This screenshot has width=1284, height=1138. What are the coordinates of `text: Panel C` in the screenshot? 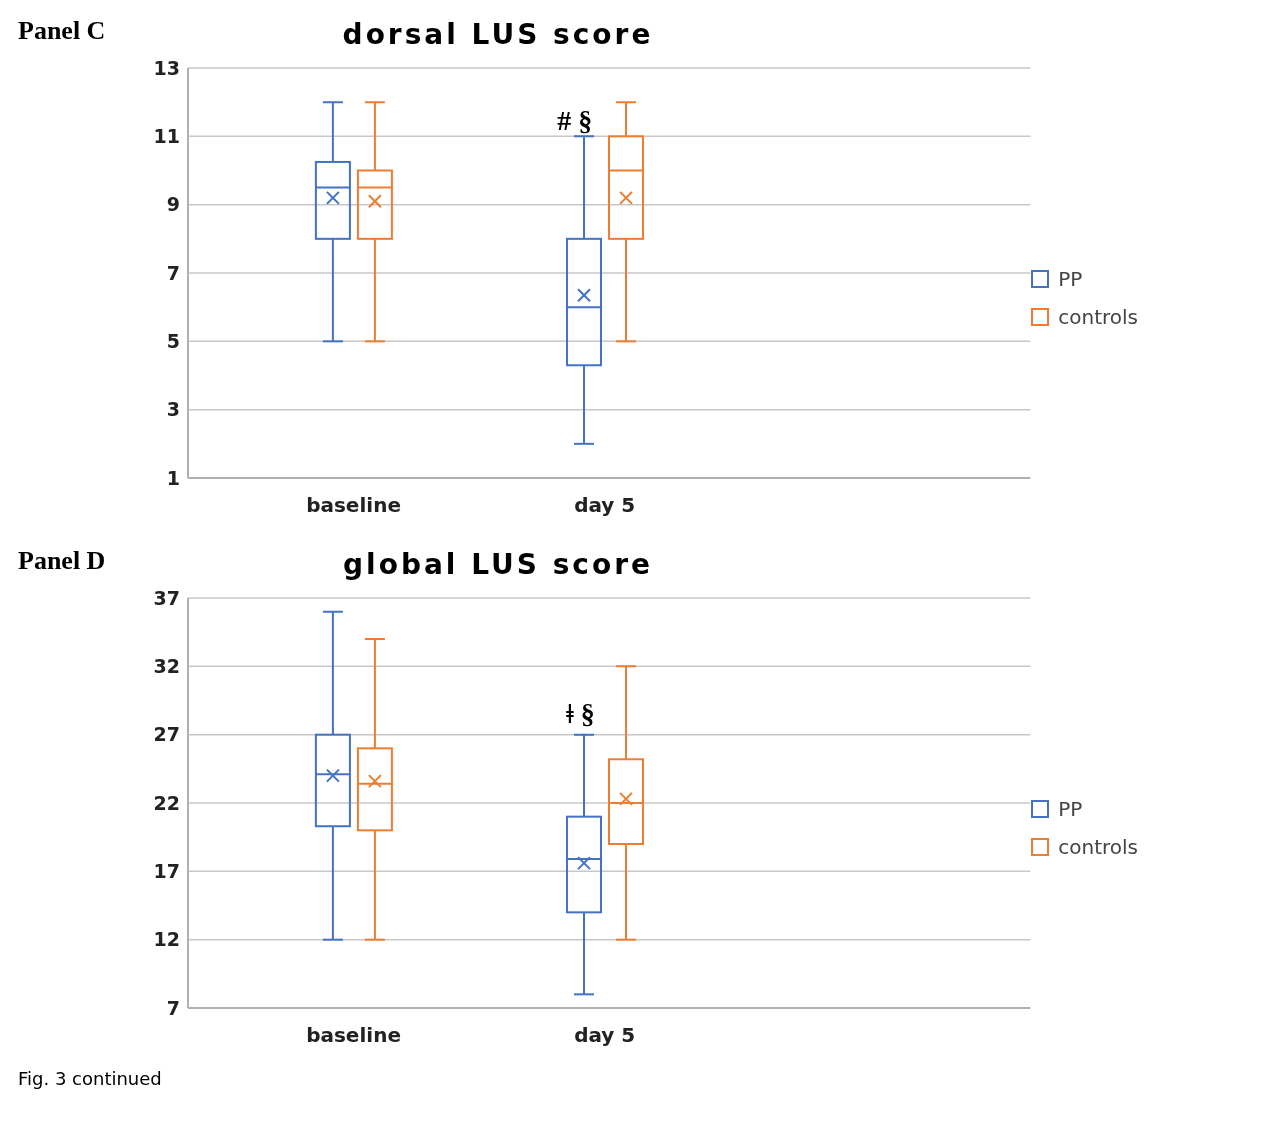 It's located at (62, 31).